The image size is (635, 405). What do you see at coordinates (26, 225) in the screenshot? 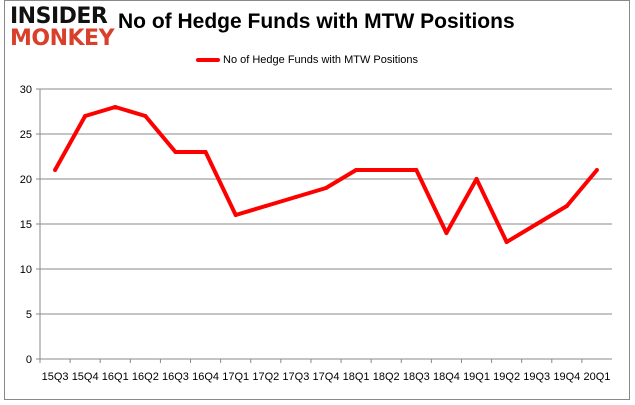
I see `y-tick-label: 15` at bounding box center [26, 225].